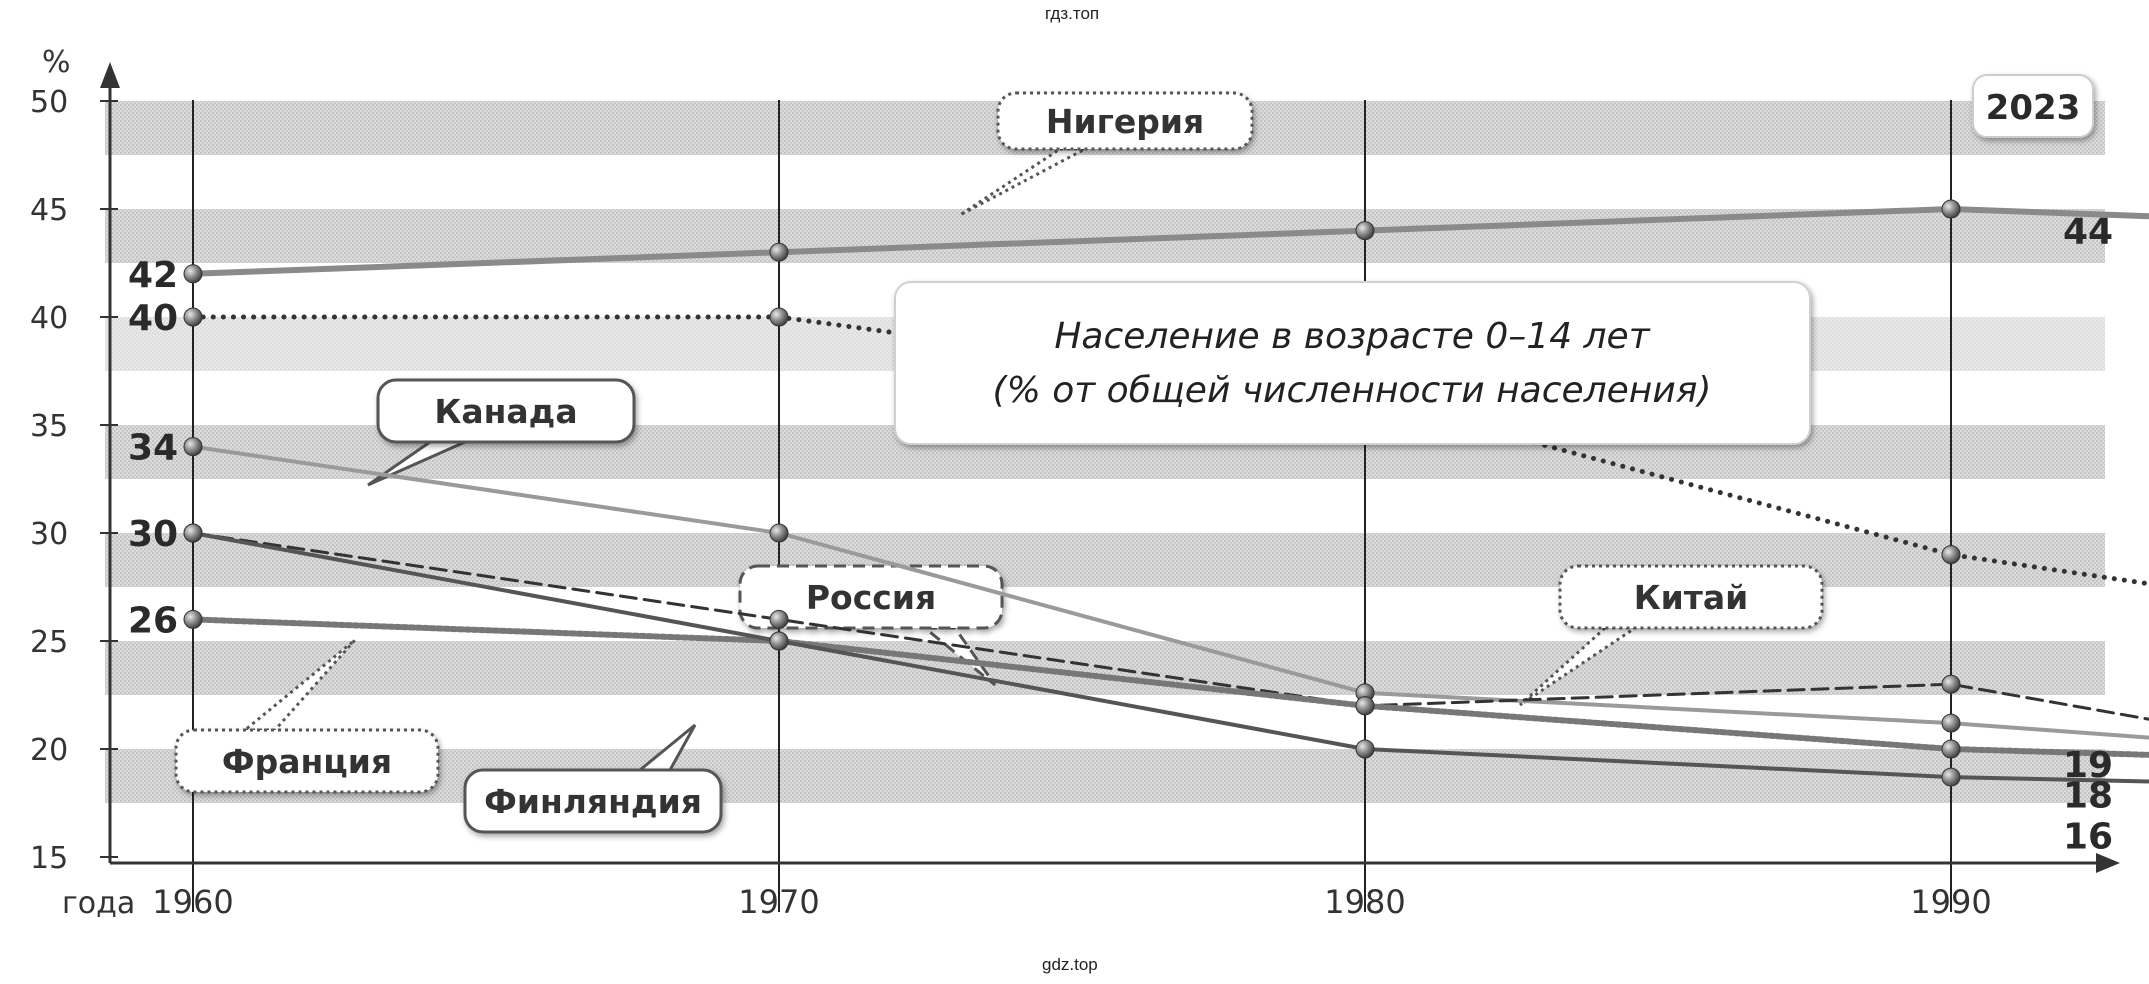 This screenshot has width=2149, height=984. I want to click on point-3-1990, so click(1951, 684).